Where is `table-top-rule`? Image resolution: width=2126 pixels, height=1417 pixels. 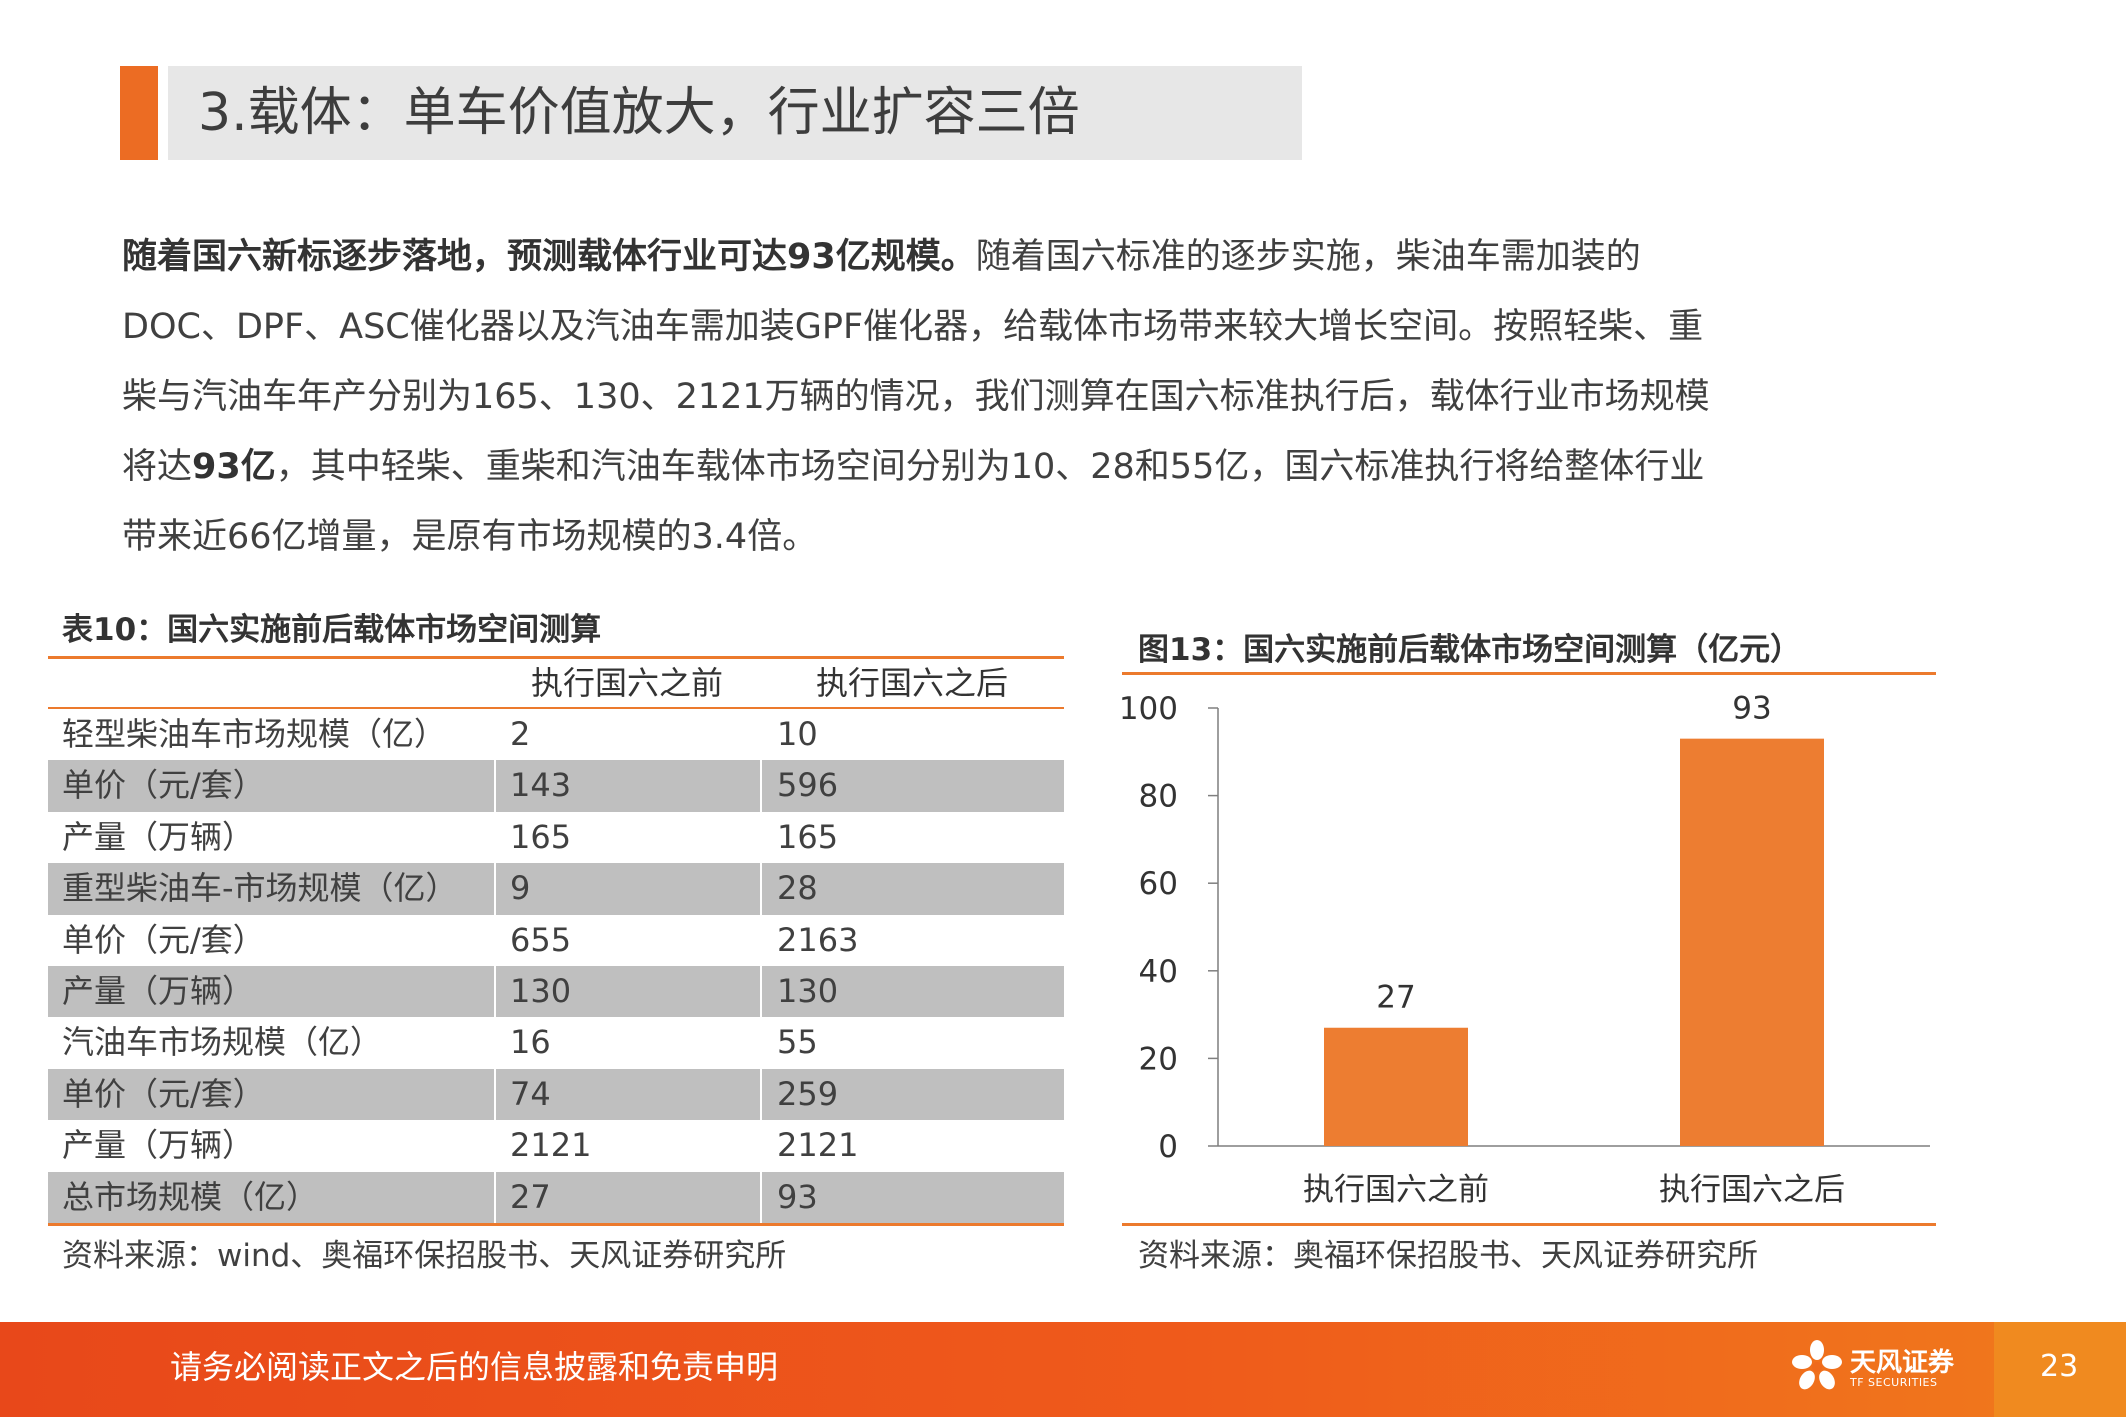
table-top-rule is located at coordinates (556, 657).